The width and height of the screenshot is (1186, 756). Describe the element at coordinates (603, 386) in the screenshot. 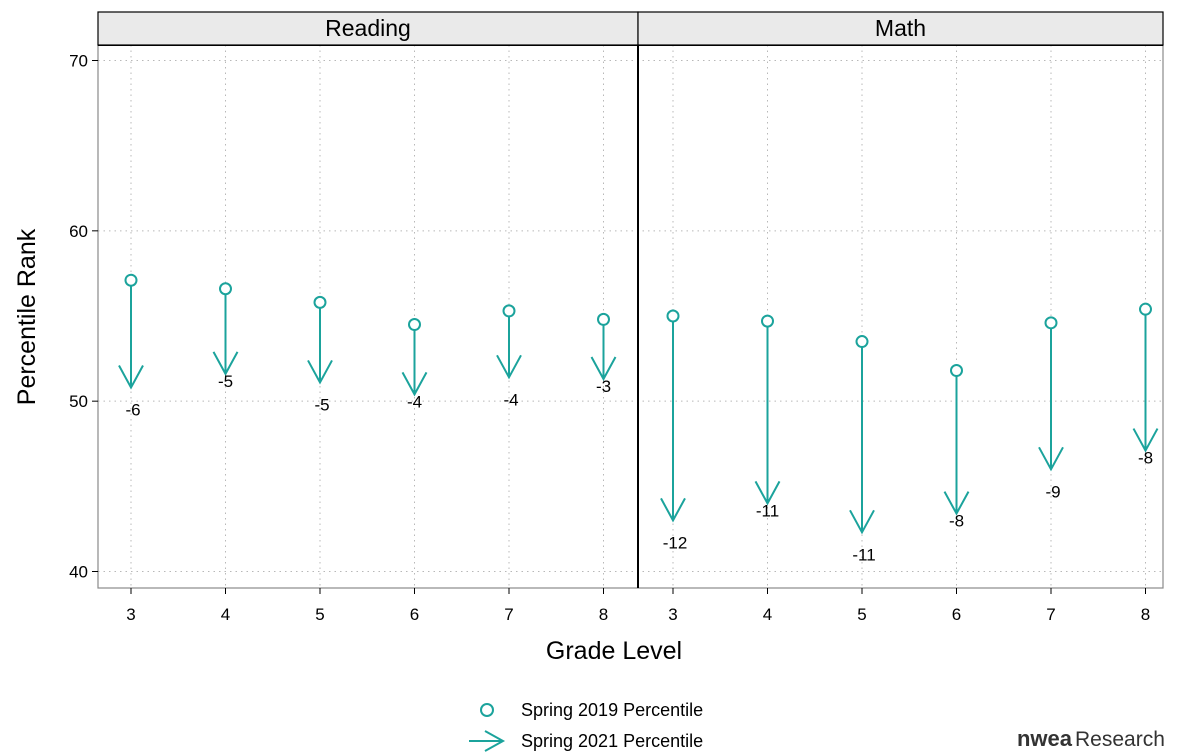

I see `change-label: -3` at that location.